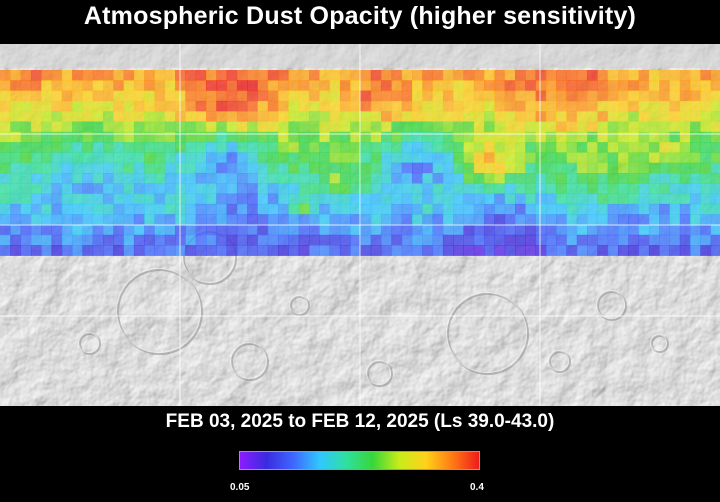  I want to click on crater-rim, so click(90, 344).